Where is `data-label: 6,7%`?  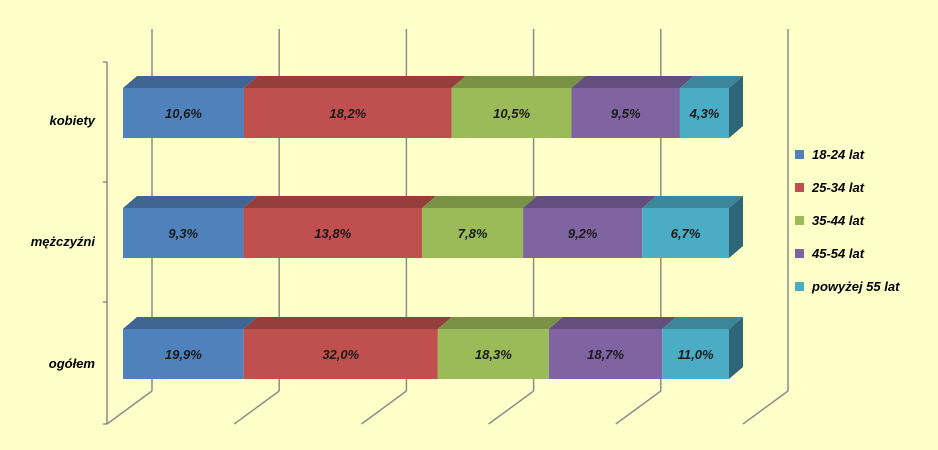 data-label: 6,7% is located at coordinates (686, 233).